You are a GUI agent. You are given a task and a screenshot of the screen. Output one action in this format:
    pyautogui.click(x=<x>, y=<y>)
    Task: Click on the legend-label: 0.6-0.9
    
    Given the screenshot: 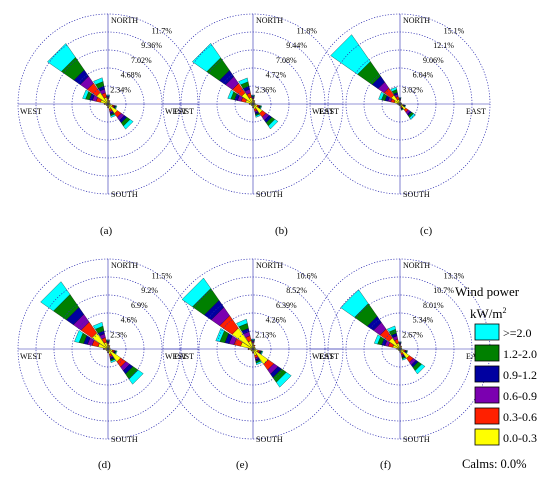 What is the action you would take?
    pyautogui.click(x=520, y=396)
    